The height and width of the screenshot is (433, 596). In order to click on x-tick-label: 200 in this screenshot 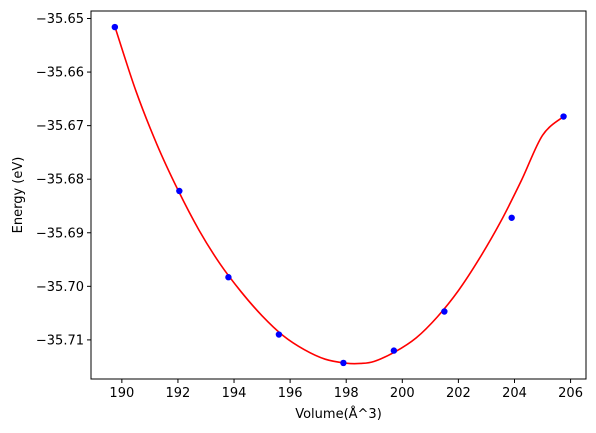, I will do `click(402, 393)`.